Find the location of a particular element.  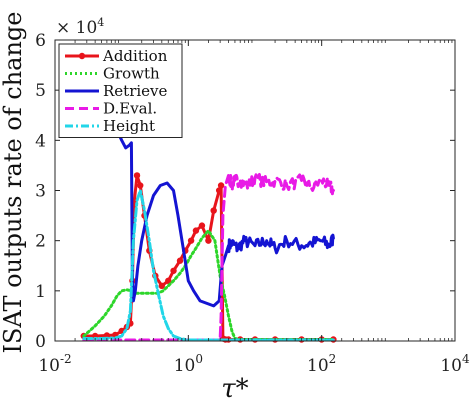

legend-item: Retrieve is located at coordinates (116, 91).